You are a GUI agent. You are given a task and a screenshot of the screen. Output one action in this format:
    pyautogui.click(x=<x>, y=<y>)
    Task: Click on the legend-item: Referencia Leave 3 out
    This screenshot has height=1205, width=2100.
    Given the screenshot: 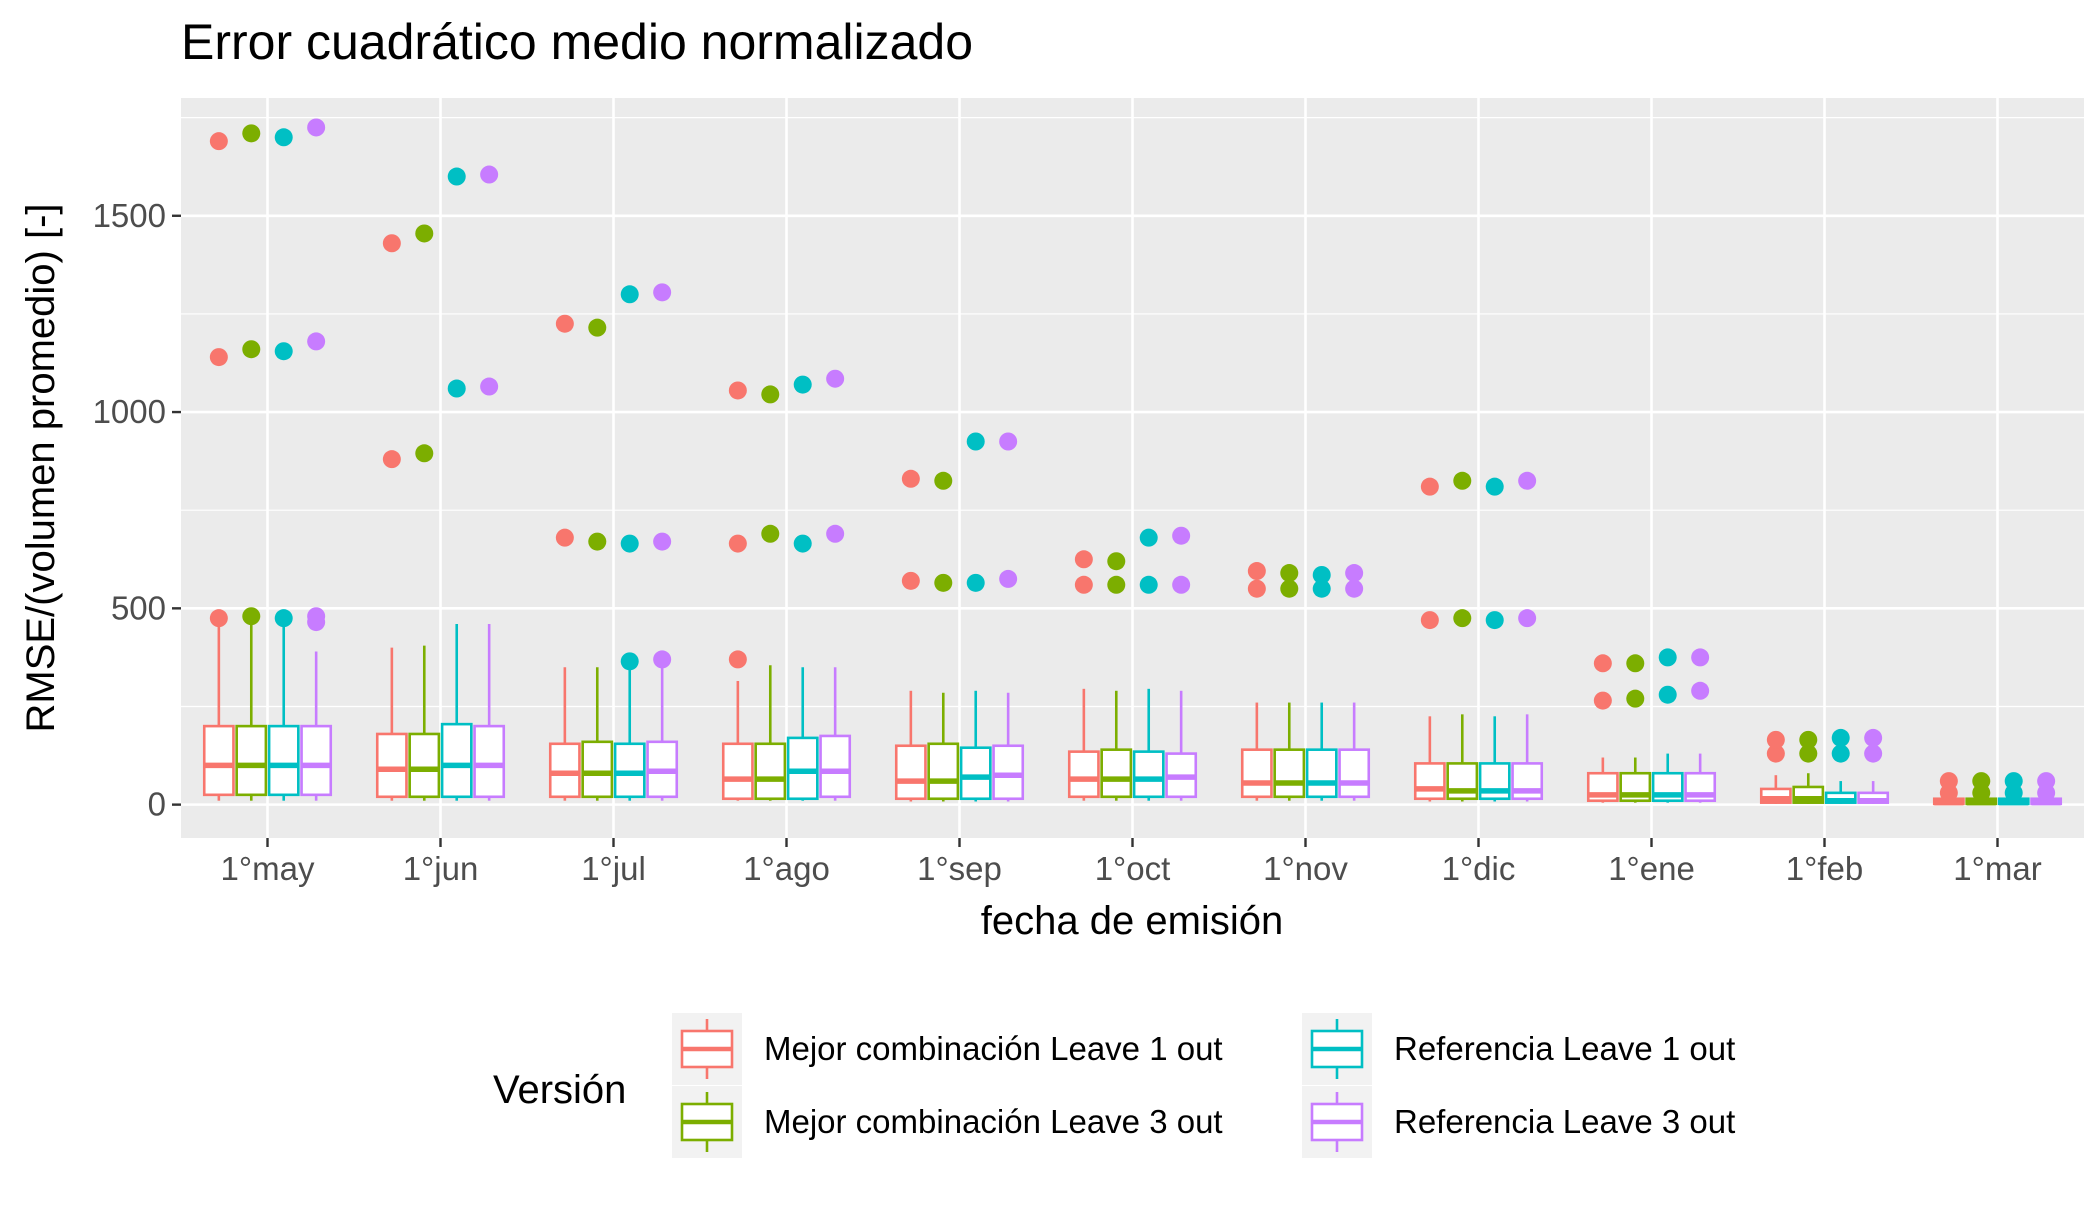 What is the action you would take?
    pyautogui.click(x=1518, y=1122)
    